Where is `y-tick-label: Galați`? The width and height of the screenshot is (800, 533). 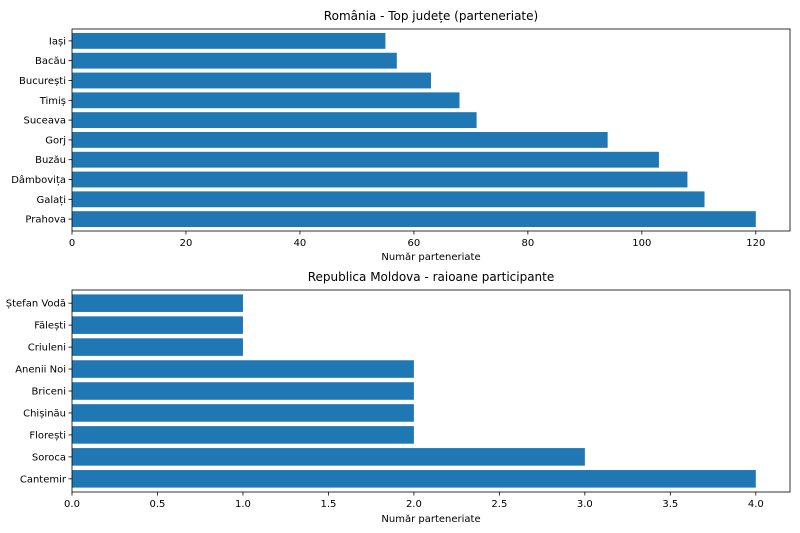
y-tick-label: Galați is located at coordinates (51, 200).